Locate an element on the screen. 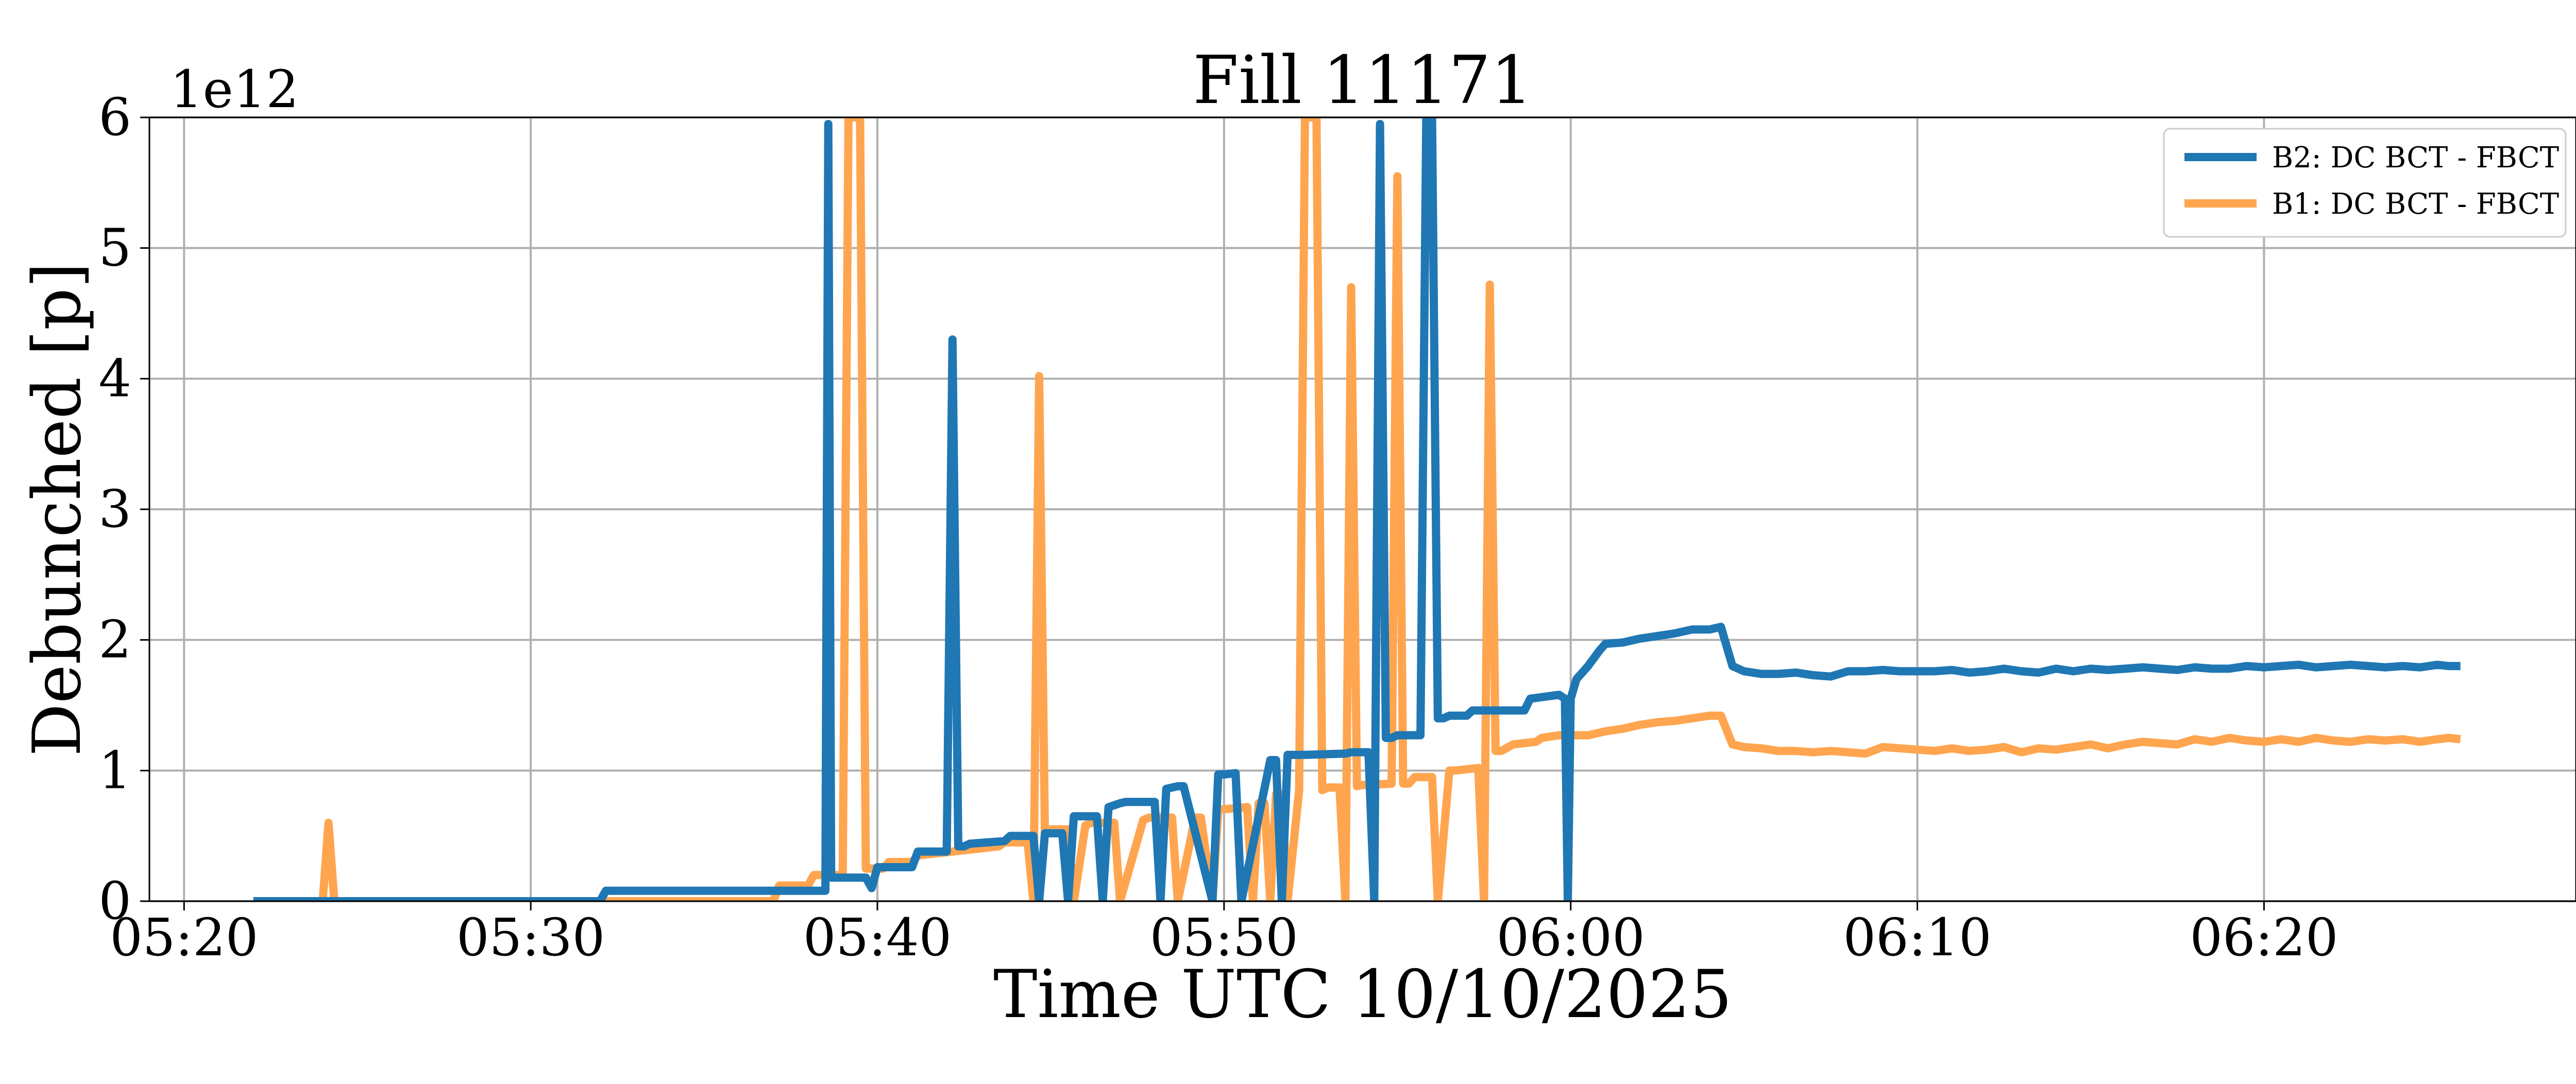  x-tick-label: 06:10 is located at coordinates (1917, 937).